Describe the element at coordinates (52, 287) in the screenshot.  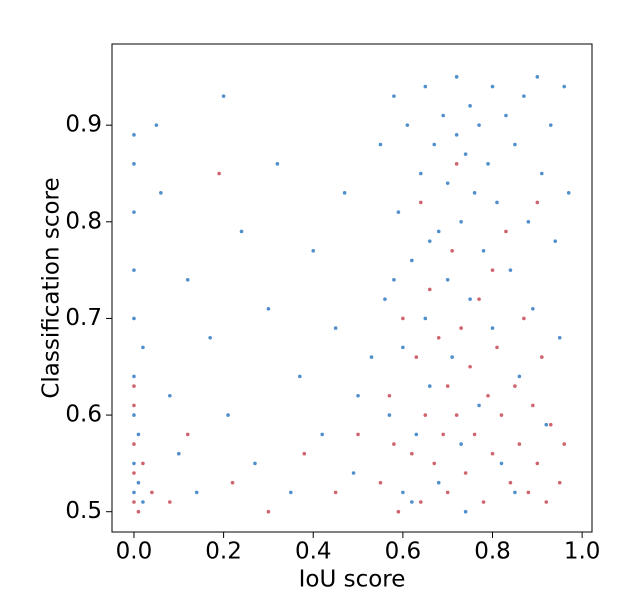
I see `y-axis-label: Classification score` at that location.